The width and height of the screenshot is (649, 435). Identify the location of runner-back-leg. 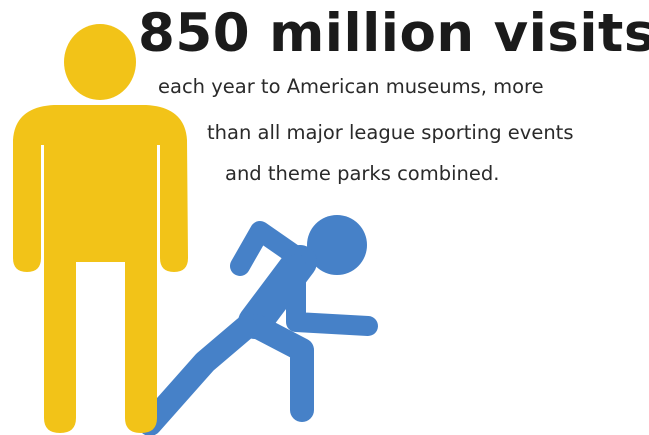
(197, 375).